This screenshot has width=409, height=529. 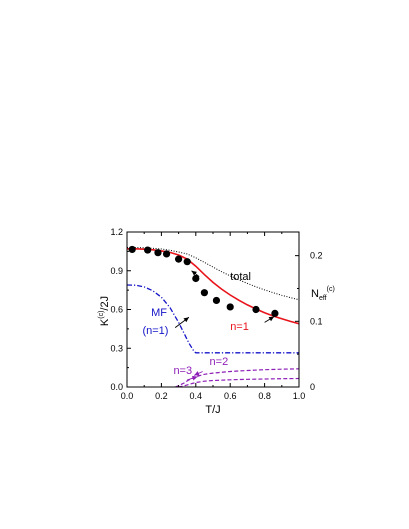 I want to click on right-tick-label: 0, so click(x=312, y=387).